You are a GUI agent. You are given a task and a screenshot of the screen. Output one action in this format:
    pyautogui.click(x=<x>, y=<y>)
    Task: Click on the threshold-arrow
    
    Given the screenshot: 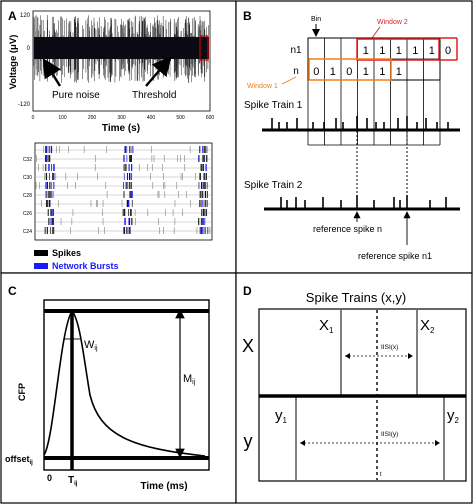 What is the action you would take?
    pyautogui.click(x=158, y=71)
    